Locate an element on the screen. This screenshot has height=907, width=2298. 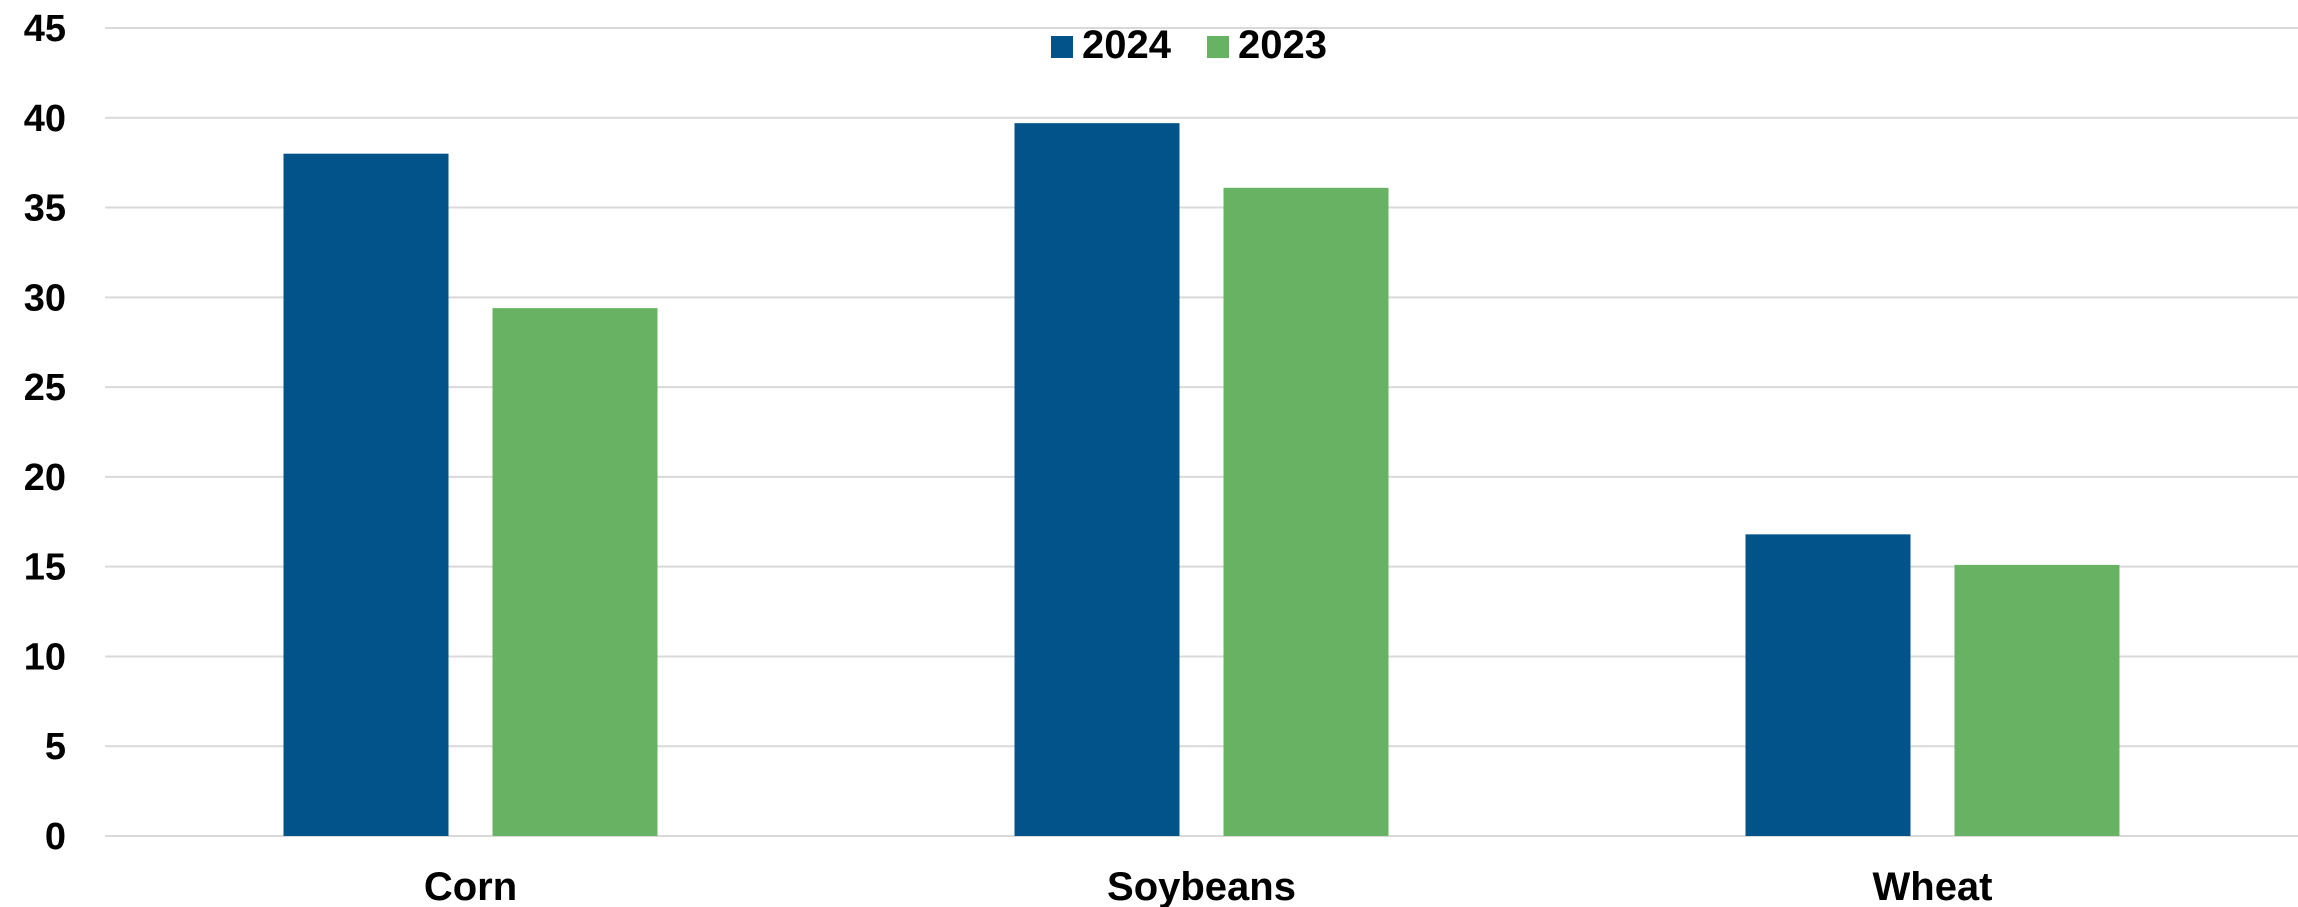
y-tick-label: 30 is located at coordinates (45, 298).